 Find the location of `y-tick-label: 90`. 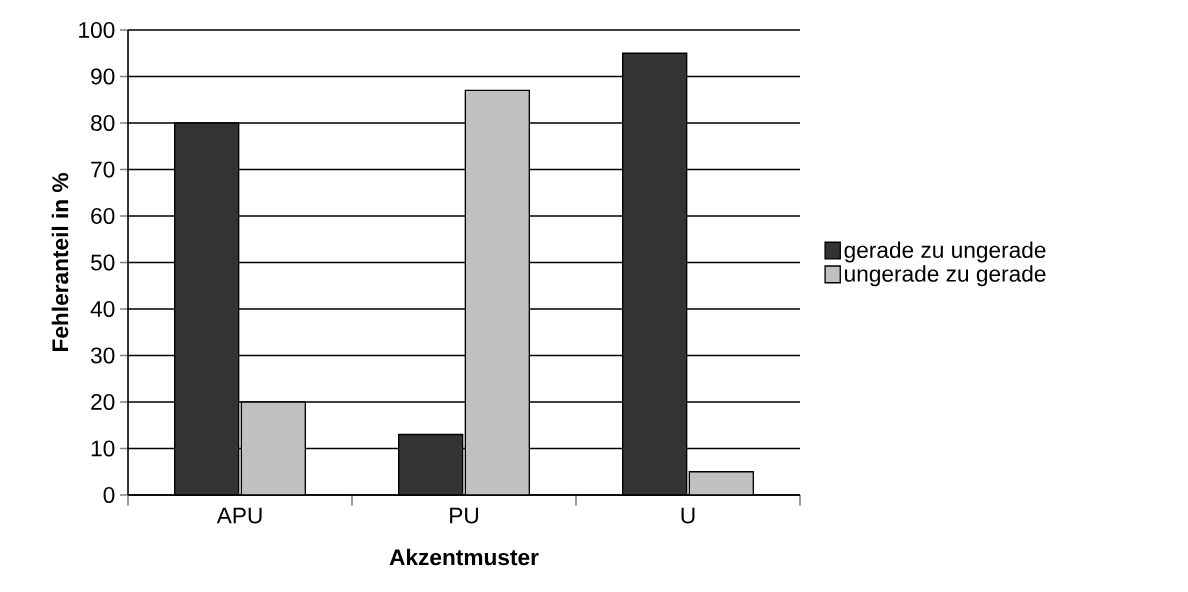

y-tick-label: 90 is located at coordinates (103, 76).